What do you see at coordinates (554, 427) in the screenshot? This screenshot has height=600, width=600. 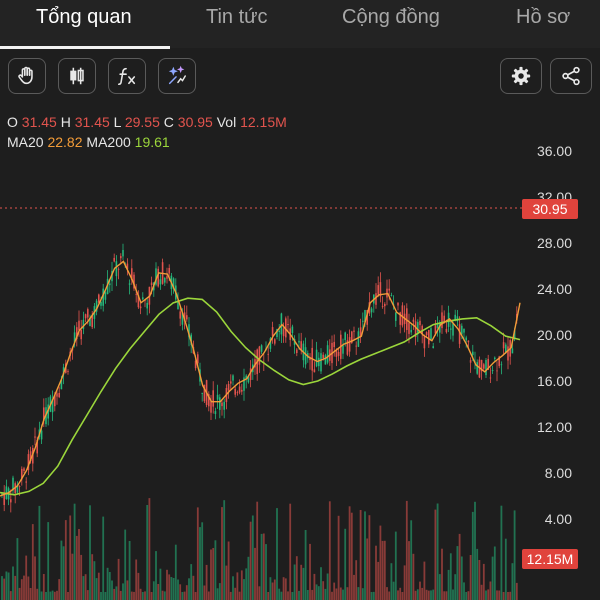 I see `y-tick-label: 12.00` at bounding box center [554, 427].